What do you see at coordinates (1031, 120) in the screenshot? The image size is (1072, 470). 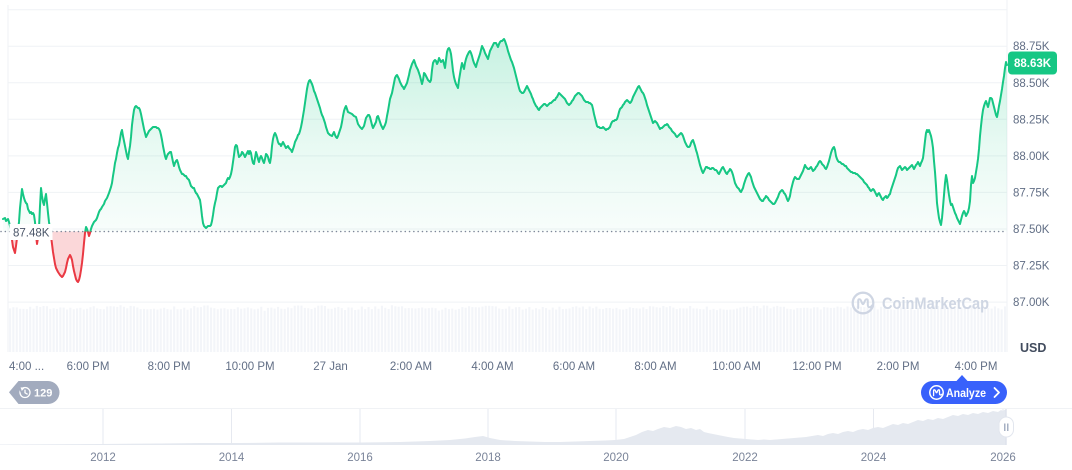 I see `svg-text: 88.25K` at bounding box center [1031, 120].